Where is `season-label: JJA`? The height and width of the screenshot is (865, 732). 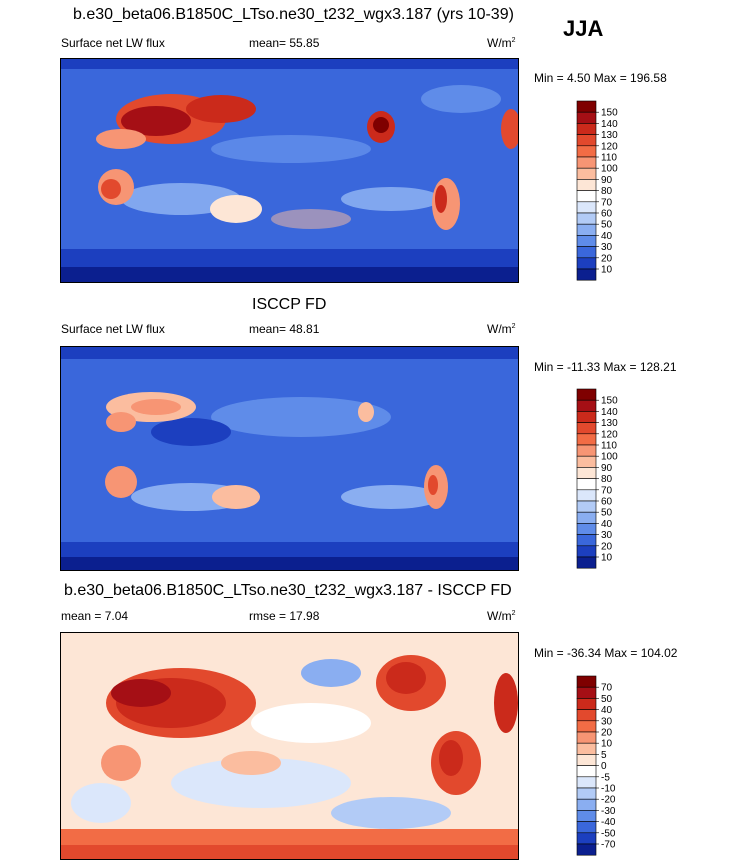
season-label: JJA is located at coordinates (583, 28).